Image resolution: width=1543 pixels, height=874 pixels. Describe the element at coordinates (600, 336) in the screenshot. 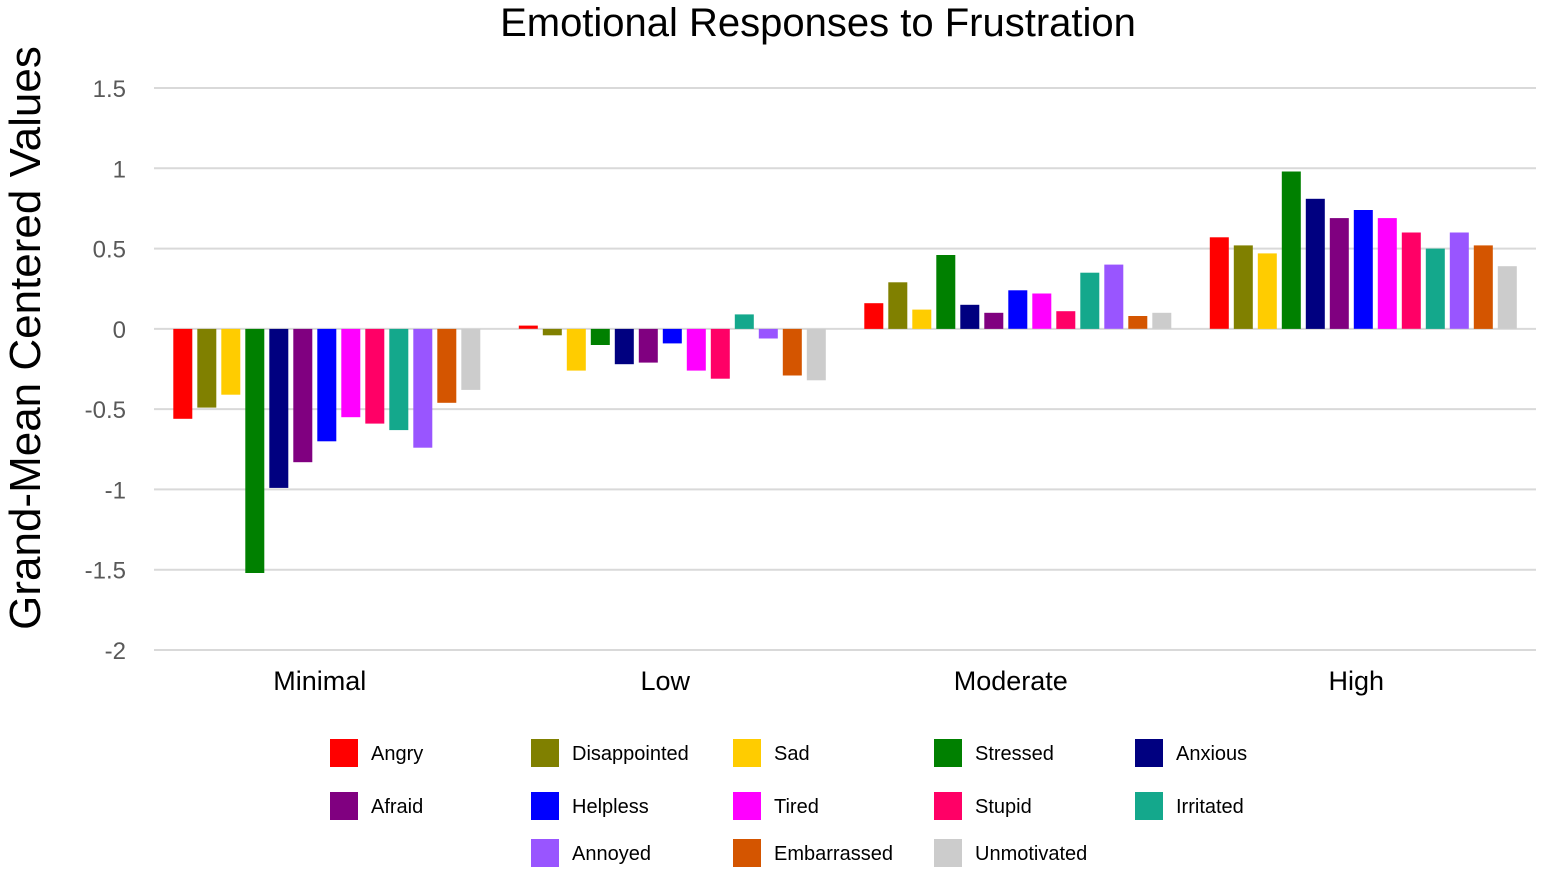

I see `bar-stressed-low` at that location.